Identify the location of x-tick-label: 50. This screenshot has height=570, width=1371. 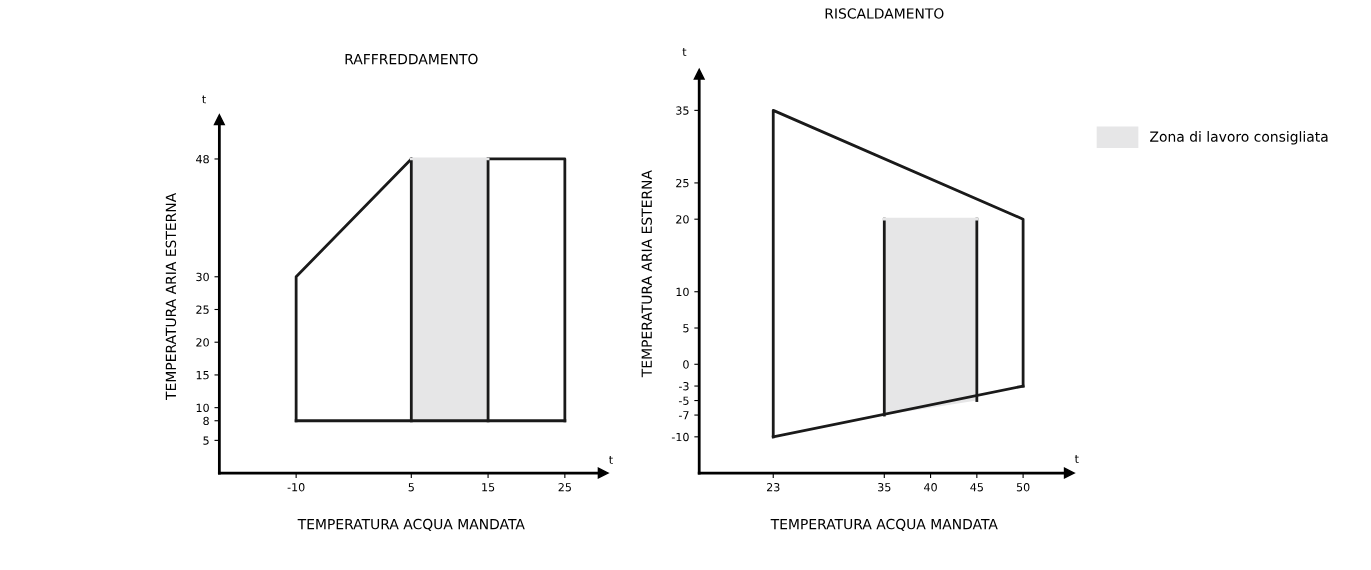
(1023, 487).